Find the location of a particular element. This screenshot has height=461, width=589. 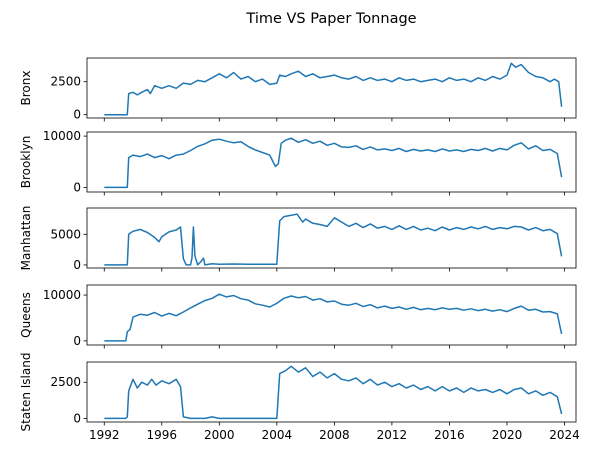

y-tick-label: 5000 is located at coordinates (65, 234).